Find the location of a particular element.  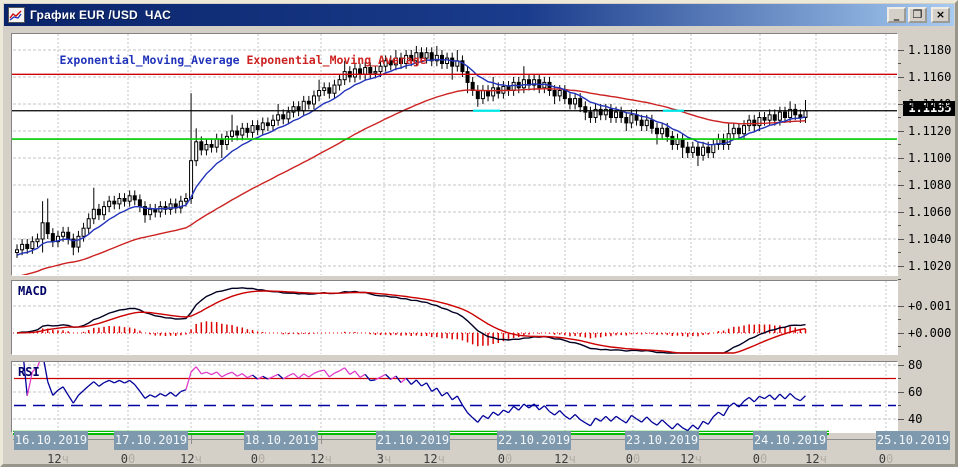

time-label: 3ч is located at coordinates (384, 459).